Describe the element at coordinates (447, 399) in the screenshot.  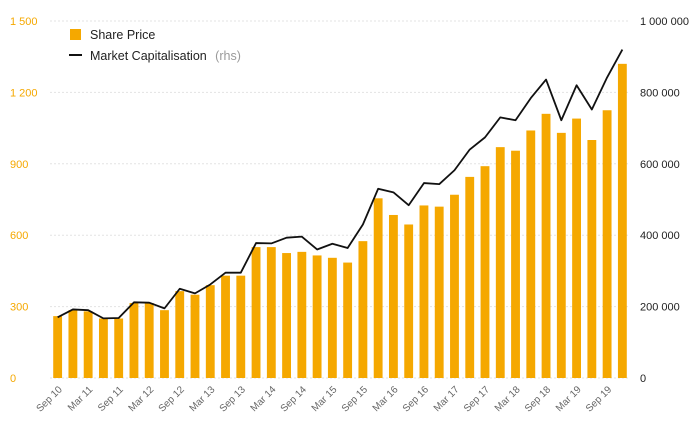
I see `x-axis-tick-label: Mar 17` at that location.